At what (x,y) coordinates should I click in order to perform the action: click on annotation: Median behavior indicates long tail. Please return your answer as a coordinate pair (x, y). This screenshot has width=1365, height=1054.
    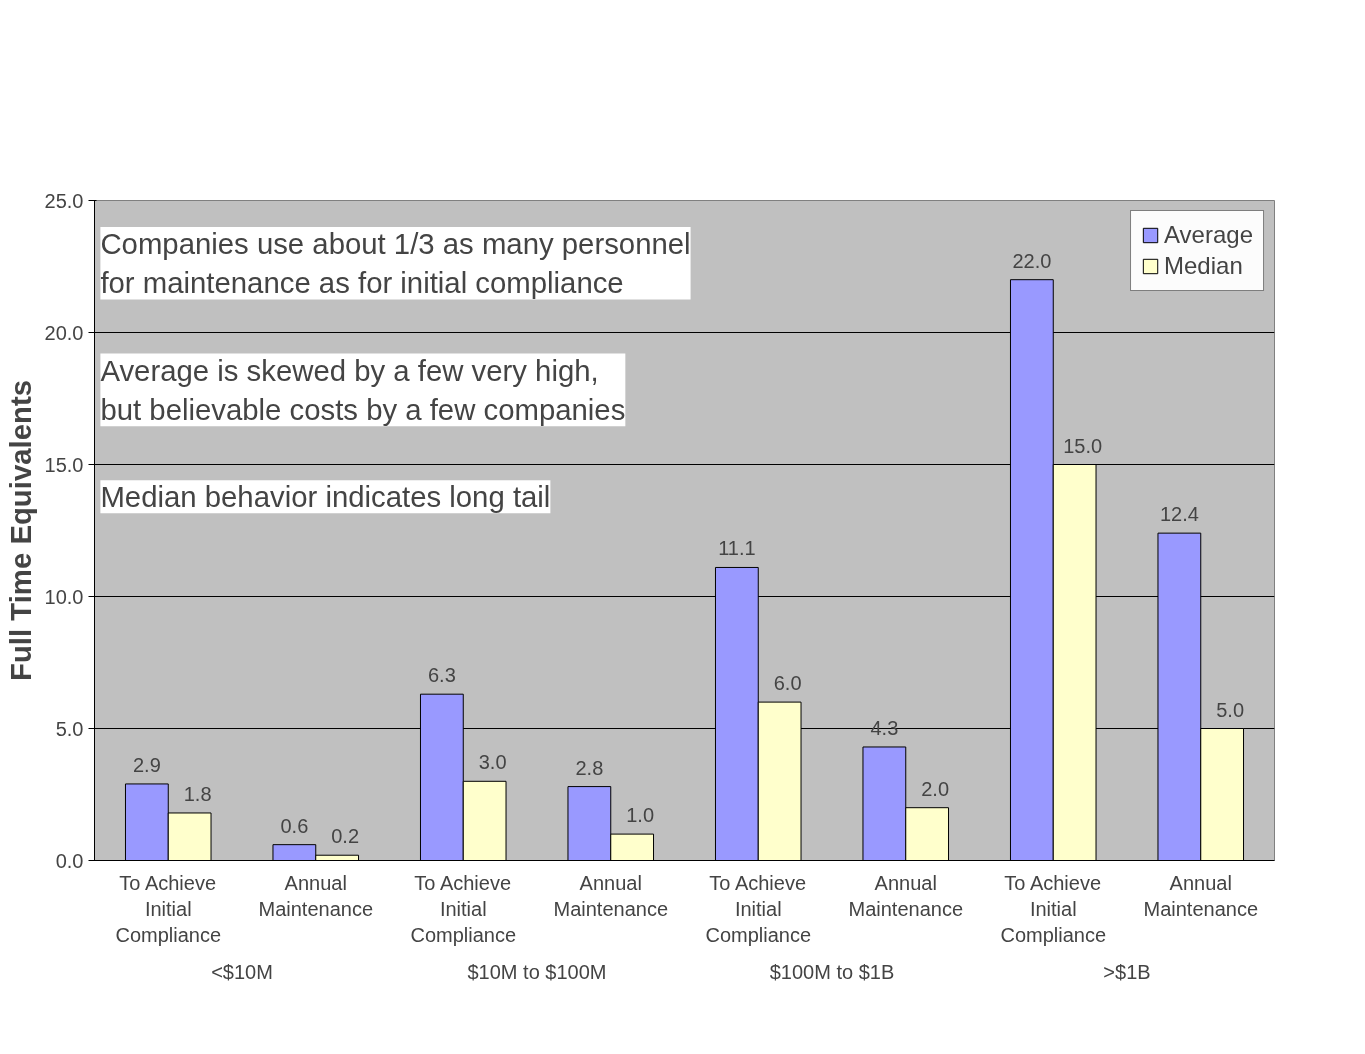
    Looking at the image, I should click on (325, 497).